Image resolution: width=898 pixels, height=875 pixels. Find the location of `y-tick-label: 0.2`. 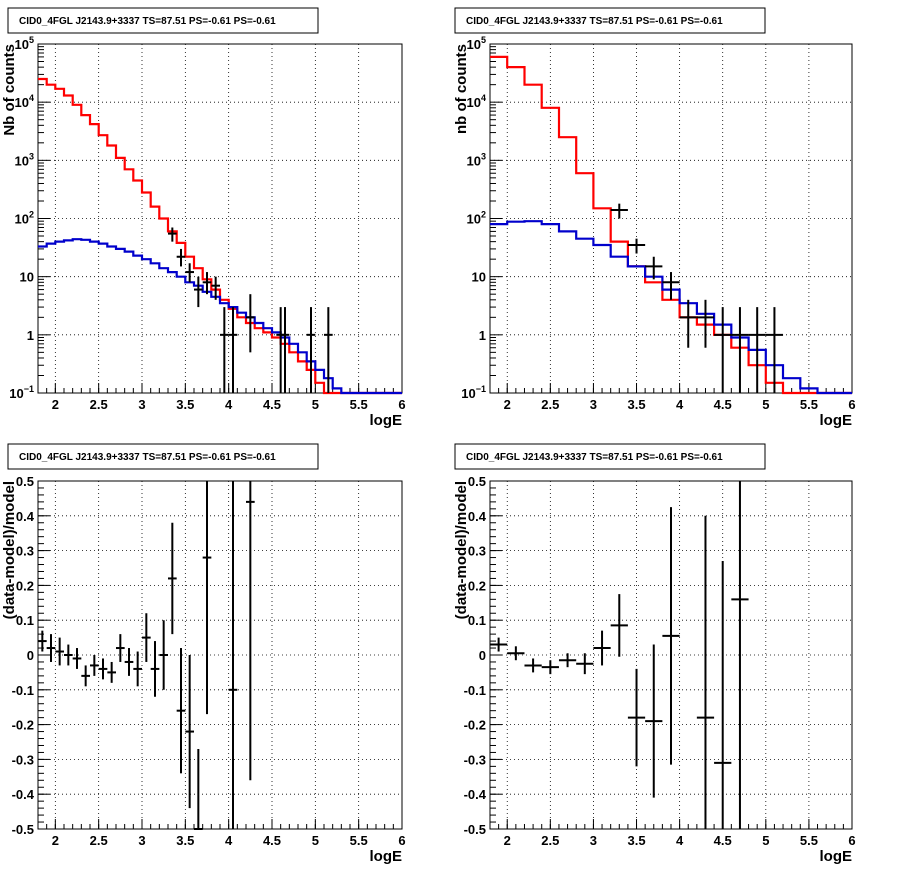

y-tick-label: 0.2 is located at coordinates (477, 585).